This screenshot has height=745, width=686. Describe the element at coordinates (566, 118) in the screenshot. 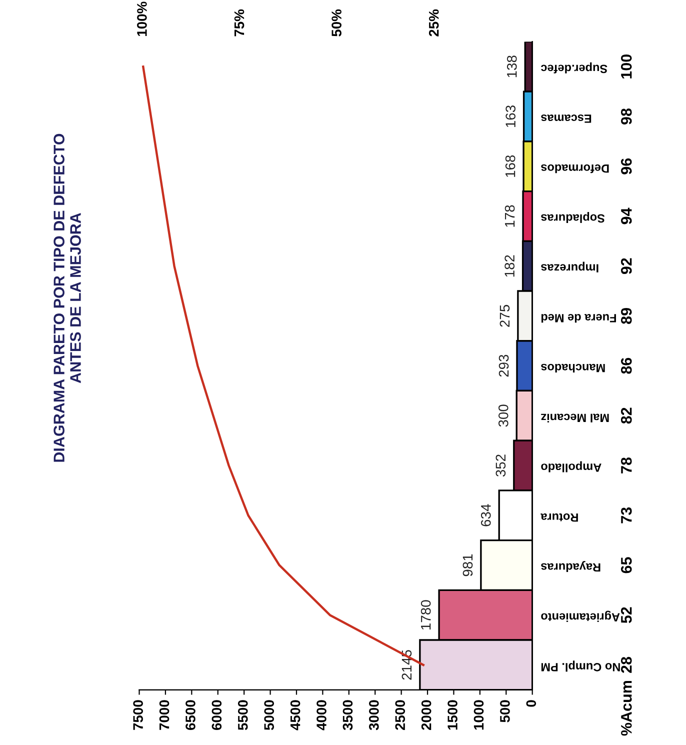

I see `y-tick-label: Escamas` at that location.